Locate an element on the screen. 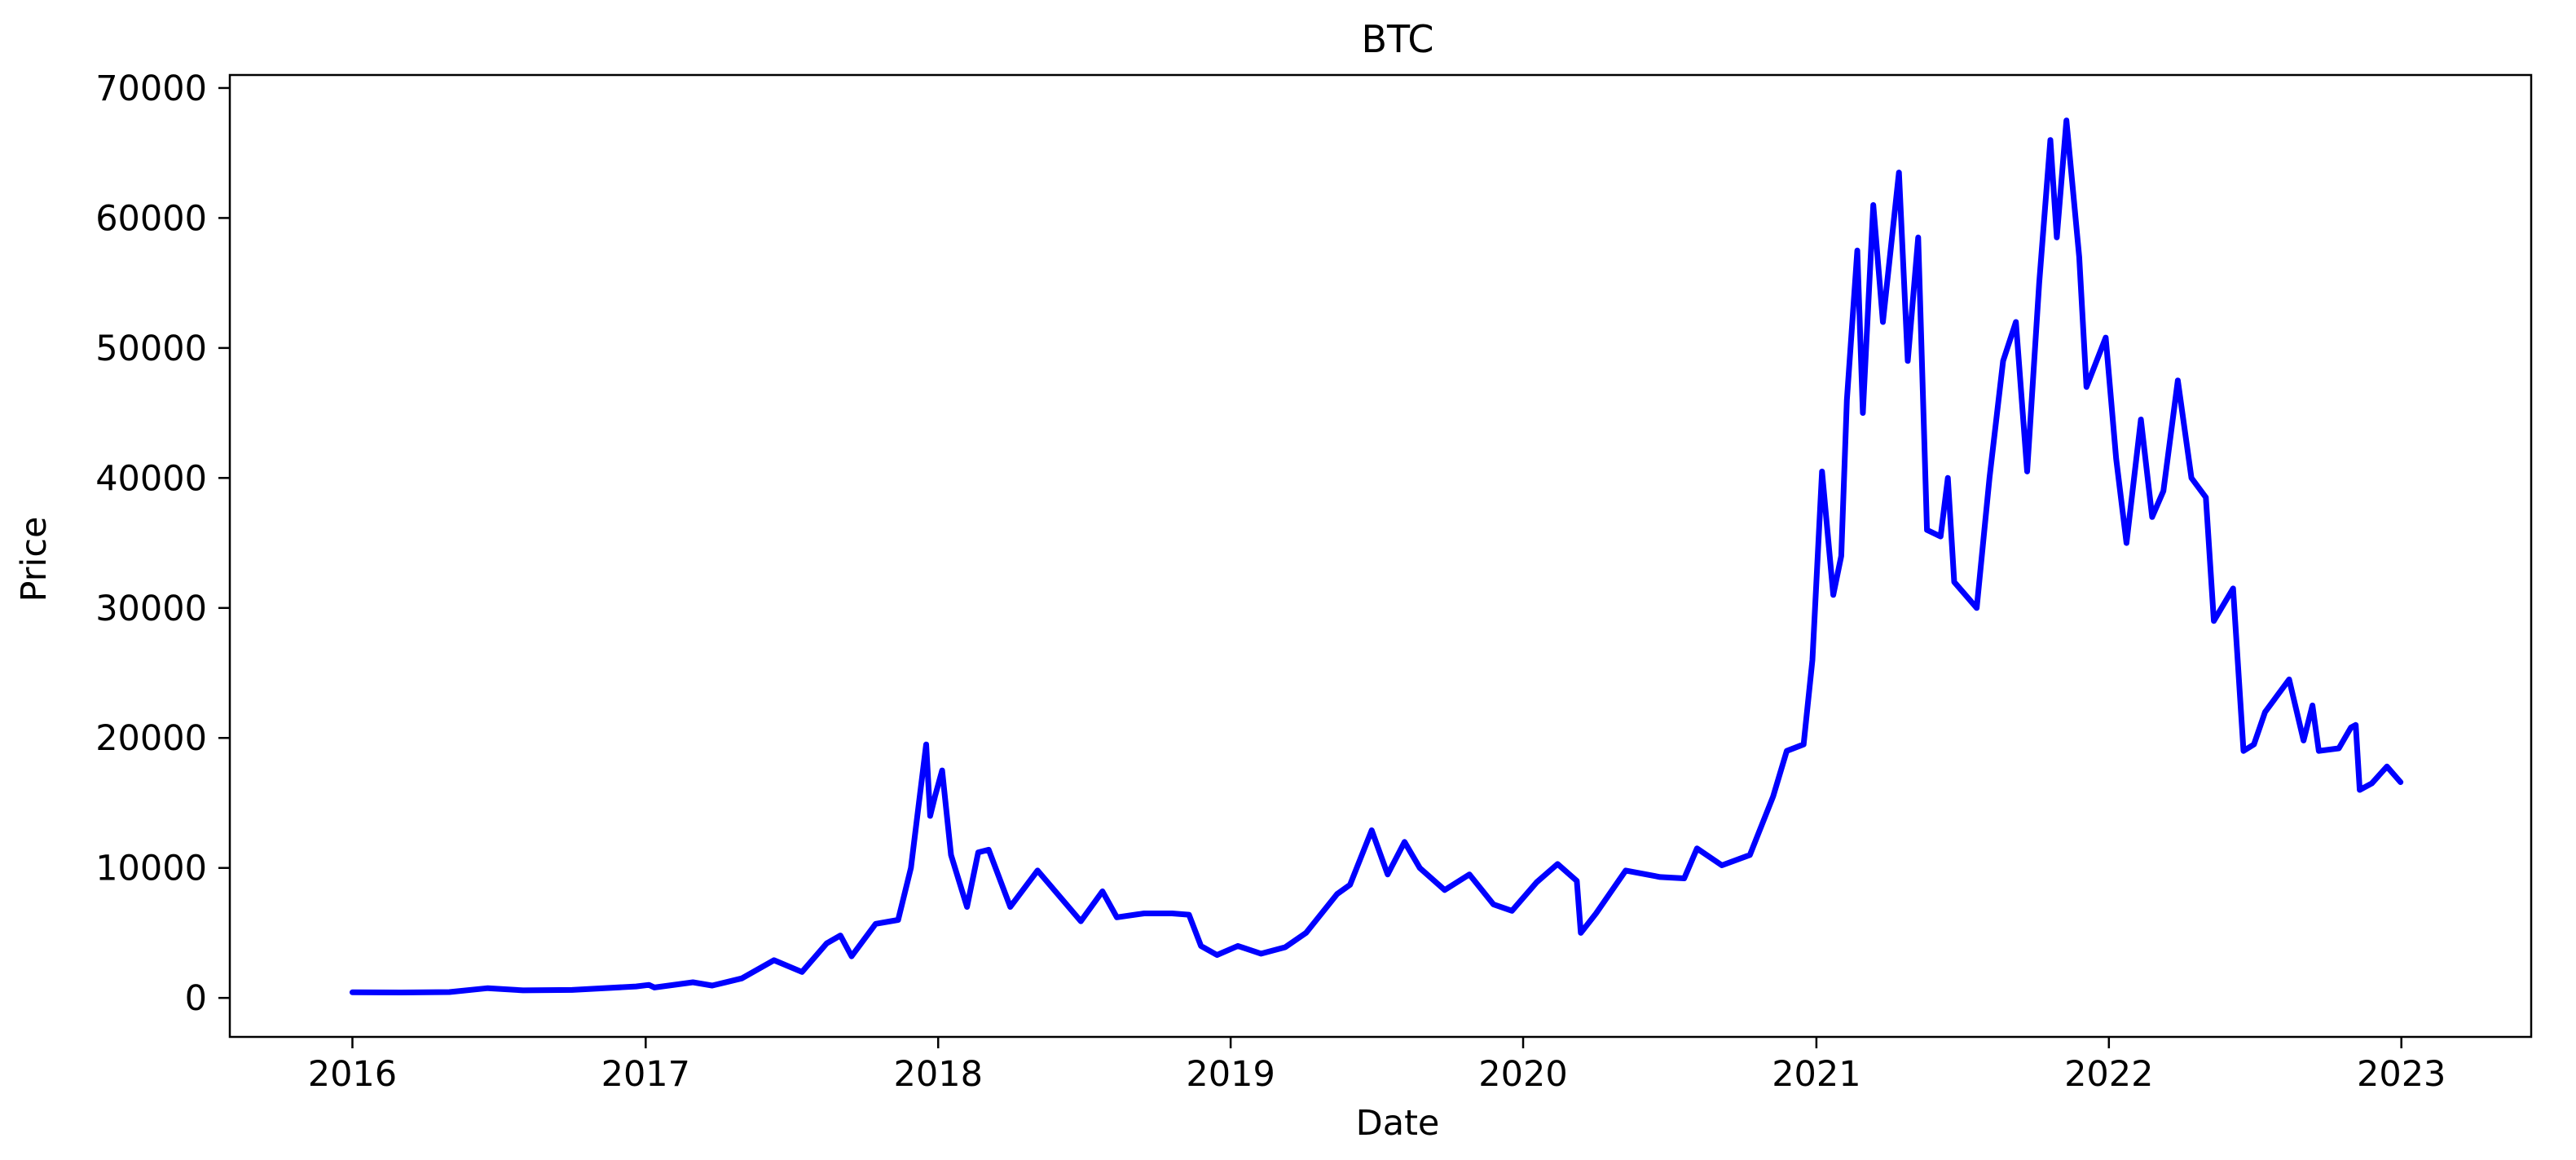  y-tick-label: 20000 is located at coordinates (151, 738).